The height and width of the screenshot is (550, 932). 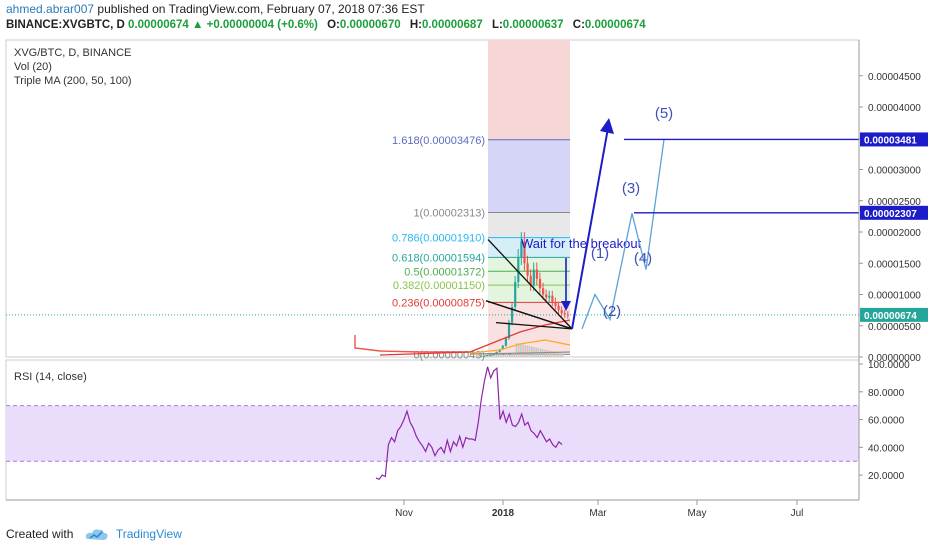 What do you see at coordinates (432, 433) in the screenshot?
I see `rsi-band-fill` at bounding box center [432, 433].